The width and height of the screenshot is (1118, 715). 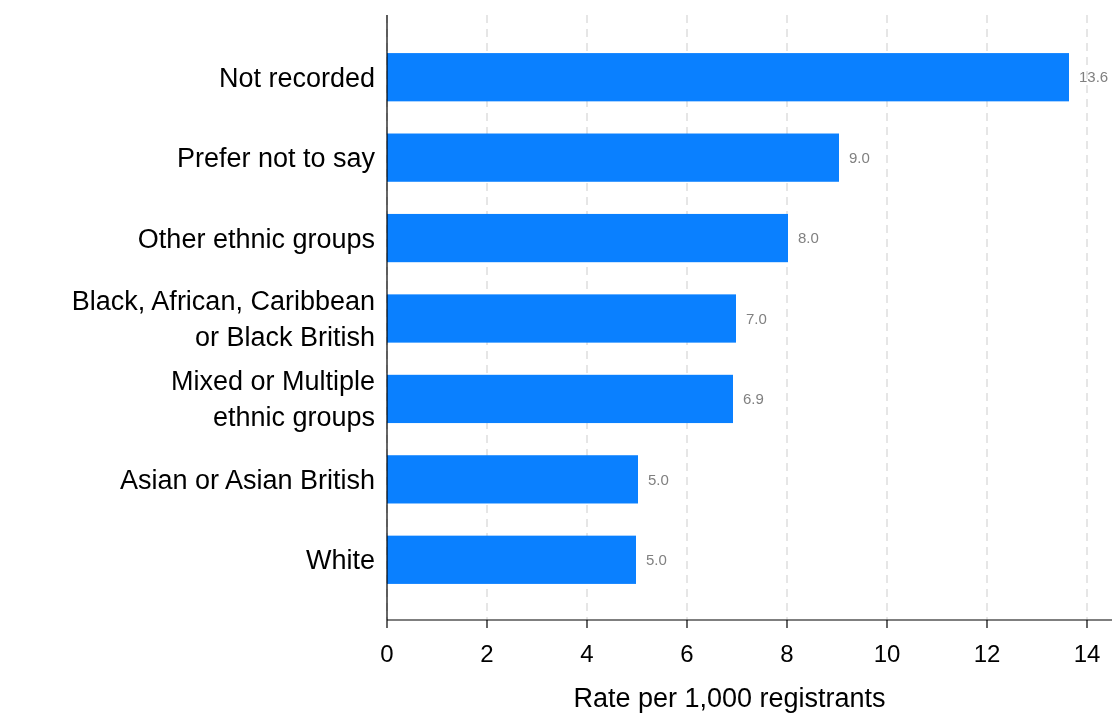 I want to click on data-label: 8.0, so click(x=808, y=238).